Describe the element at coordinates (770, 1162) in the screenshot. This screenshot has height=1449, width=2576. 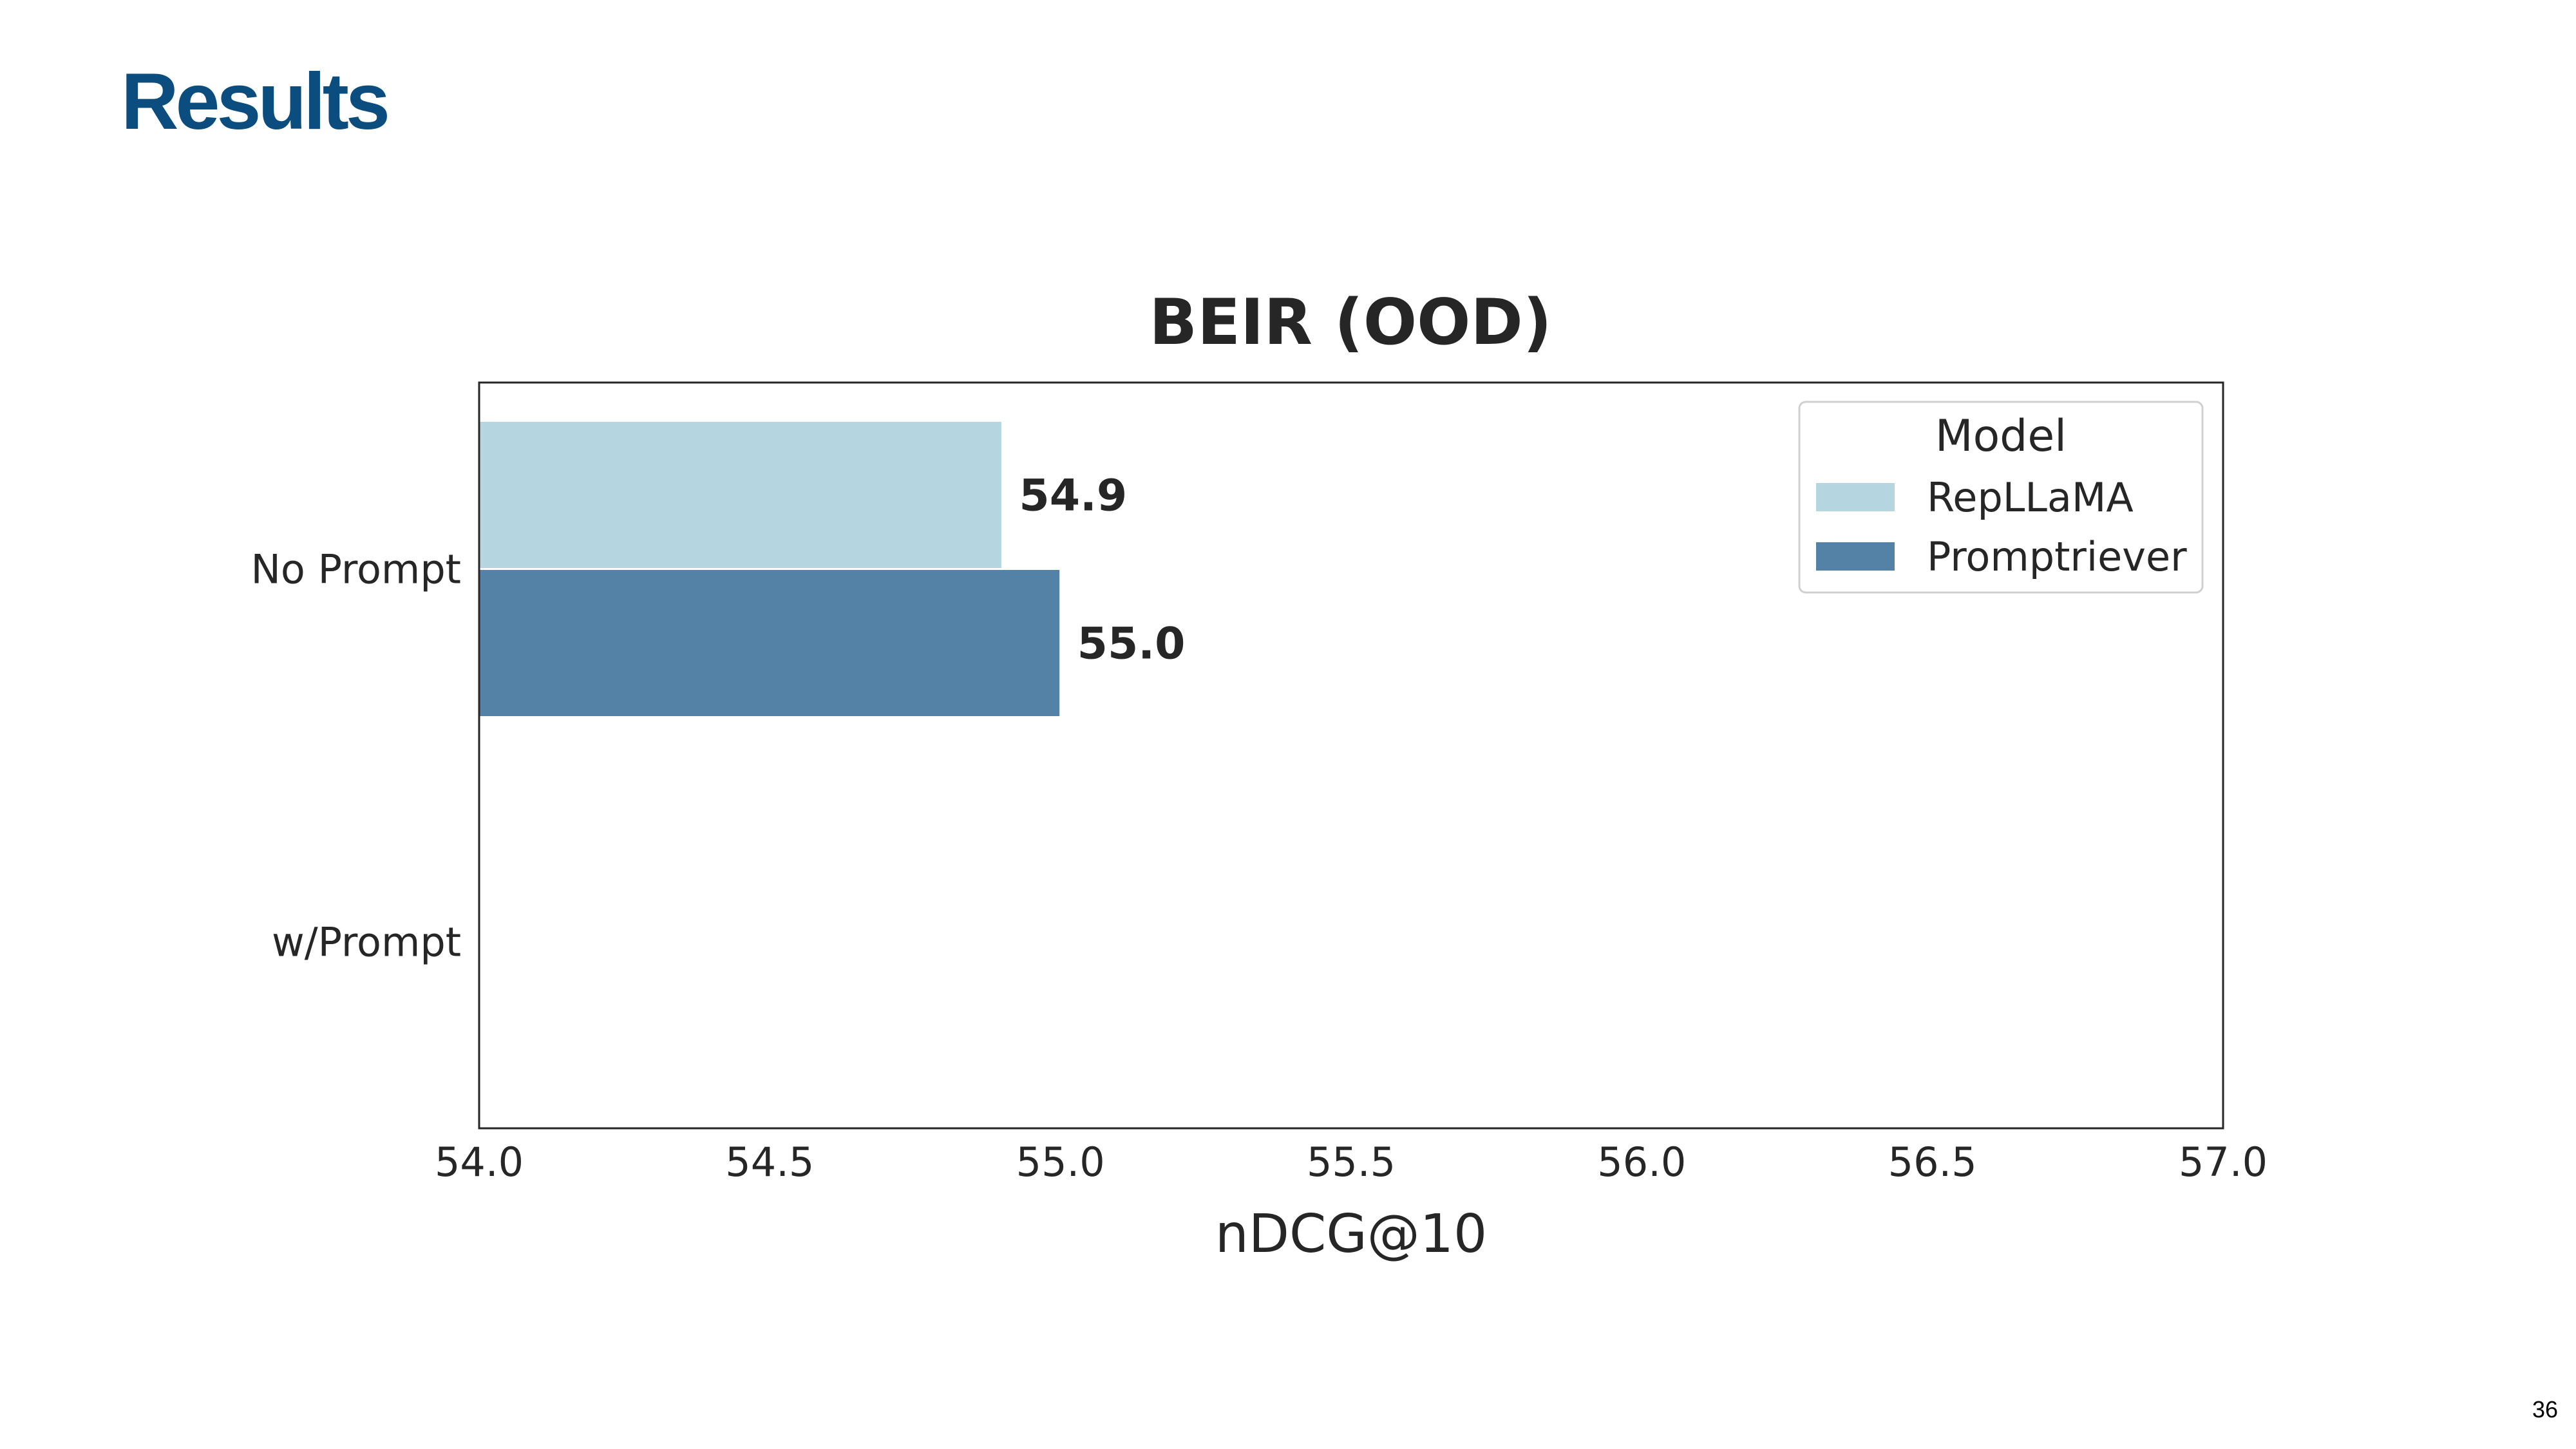
I see `x-tick-label-54-5: 54.5` at that location.